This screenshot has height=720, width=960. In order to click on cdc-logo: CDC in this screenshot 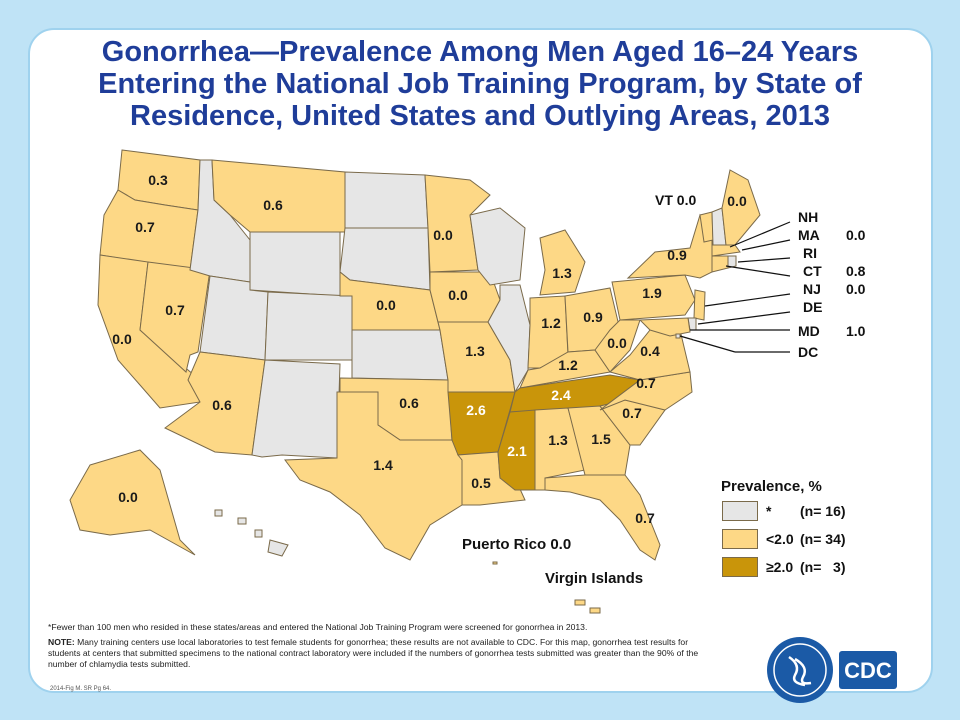, I will do `click(835, 670)`.